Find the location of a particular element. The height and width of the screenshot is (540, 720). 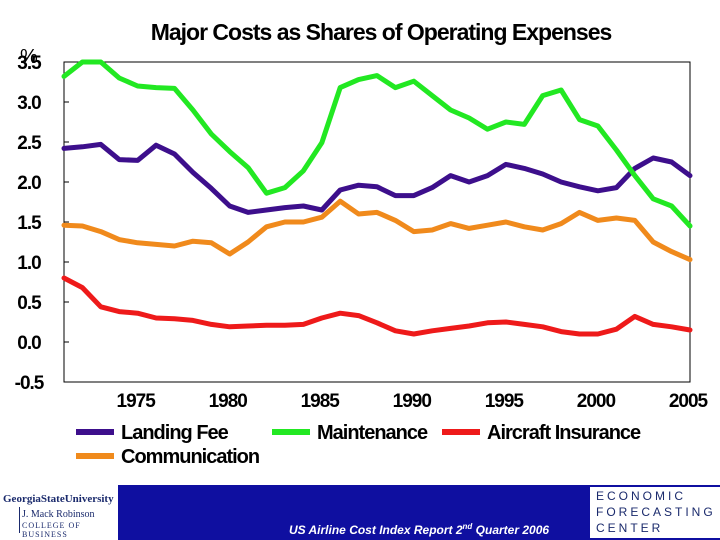

y-tick-label: 0.0 is located at coordinates (29, 343).